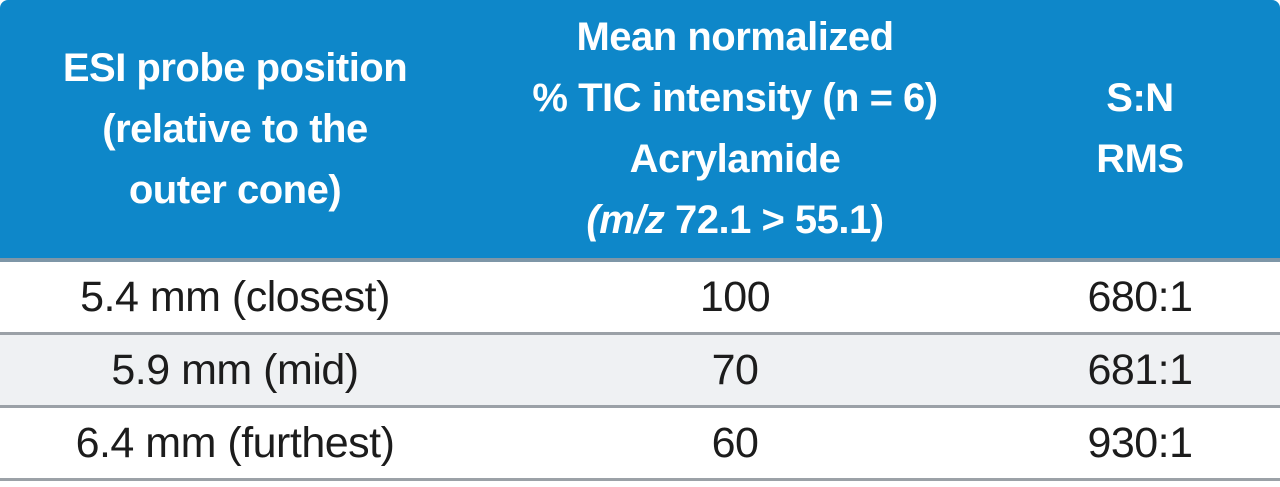 The image size is (1280, 487). Describe the element at coordinates (640, 371) in the screenshot. I see `table-row: 5.9 mm (mid) 70 681:1` at that location.